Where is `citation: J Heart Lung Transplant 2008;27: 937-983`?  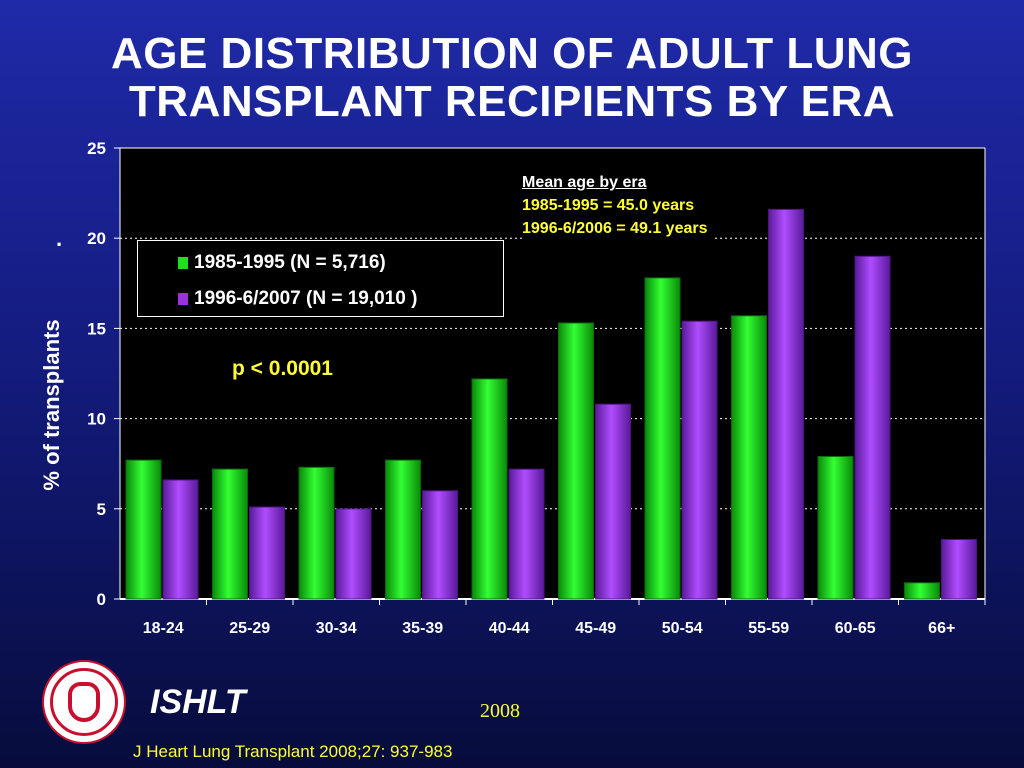
citation: J Heart Lung Transplant 2008;27: 937-983 is located at coordinates (293, 751).